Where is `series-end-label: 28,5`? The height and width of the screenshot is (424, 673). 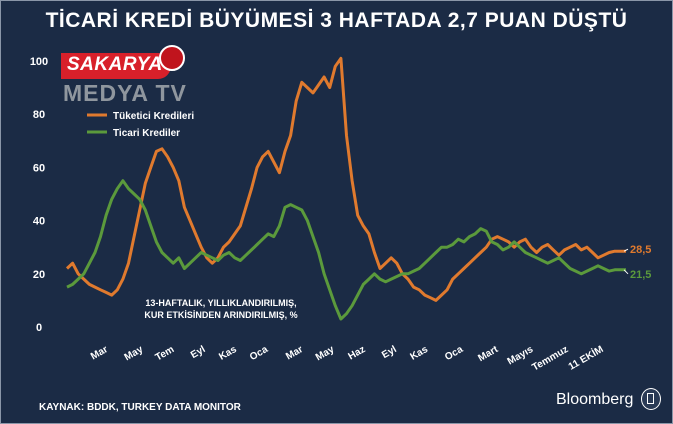
series-end-label: 28,5 is located at coordinates (640, 250).